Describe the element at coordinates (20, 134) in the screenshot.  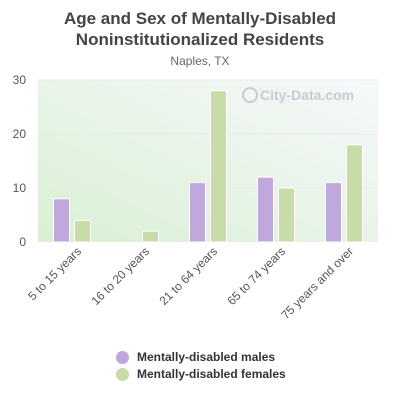
I see `y-tick-label: 20` at that location.